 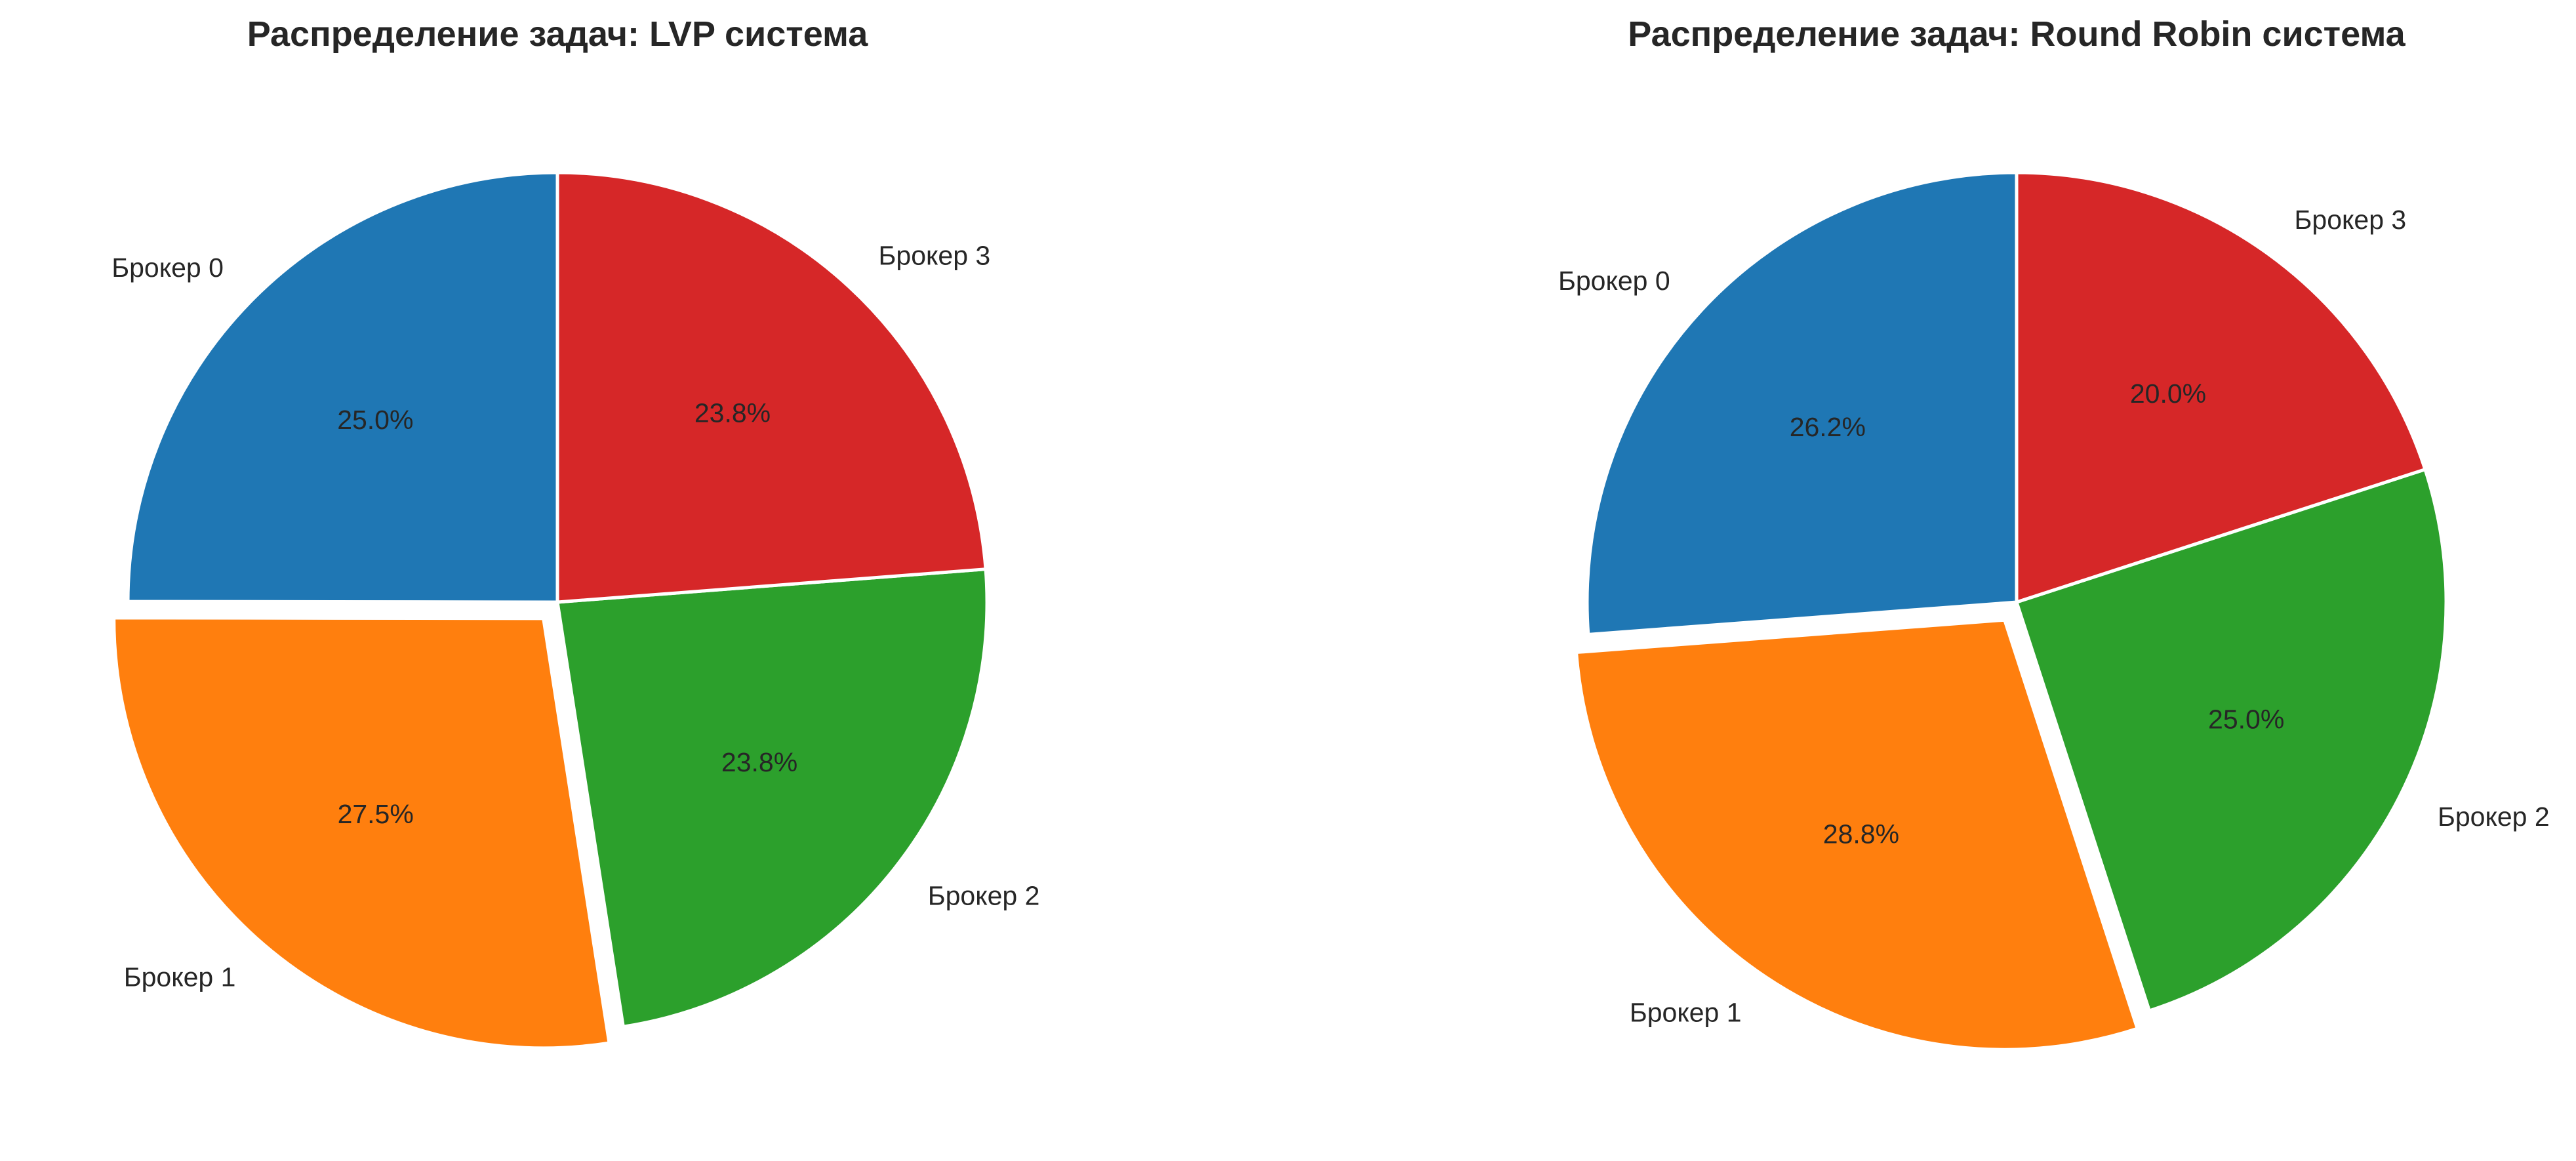 I want to click on percent-label-lvp-2: 23.8%, so click(x=759, y=762).